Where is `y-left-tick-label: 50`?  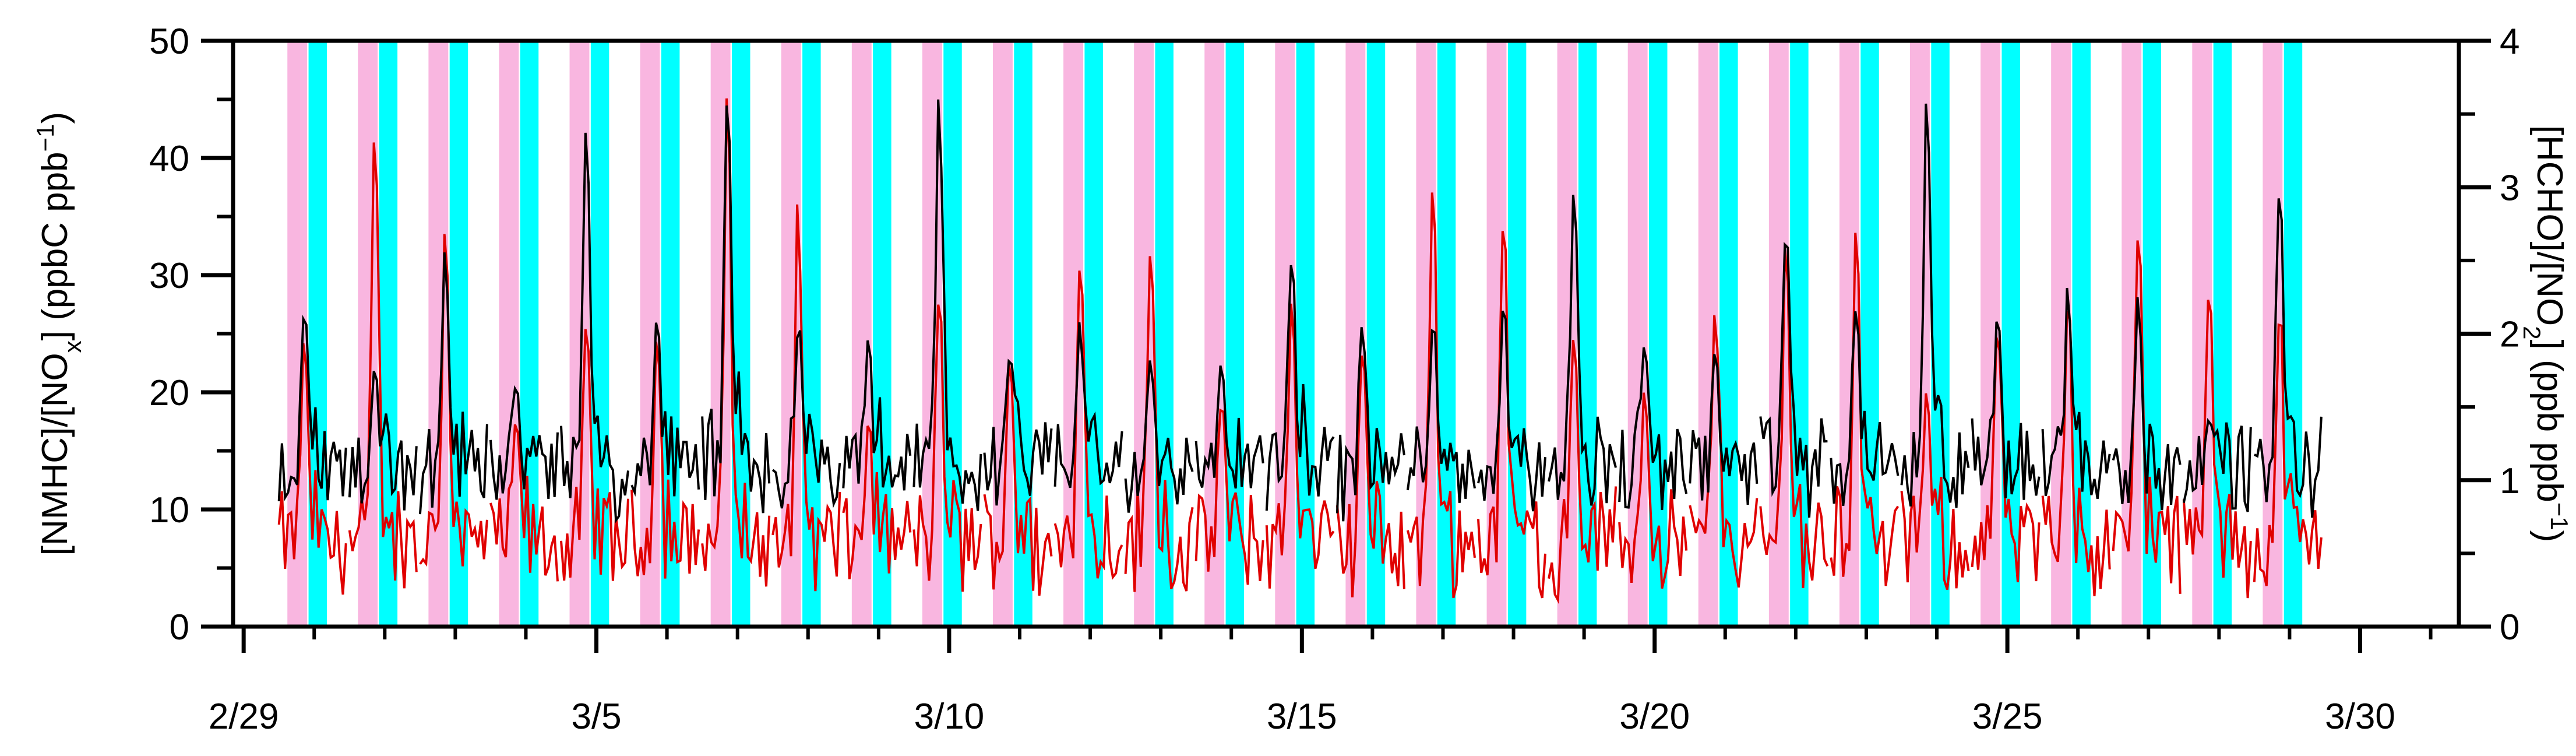
y-left-tick-label: 50 is located at coordinates (169, 42).